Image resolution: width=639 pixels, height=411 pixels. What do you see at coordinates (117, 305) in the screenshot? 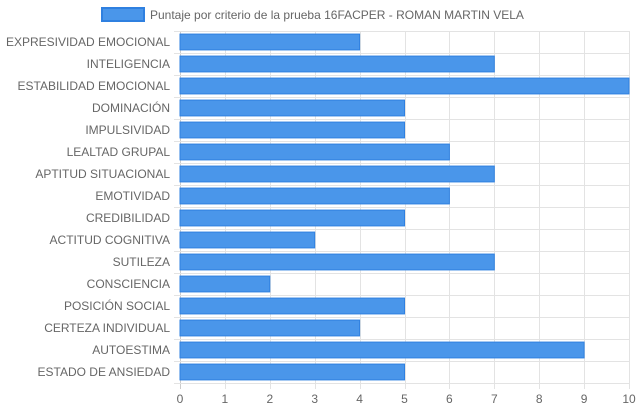
I see `category-label: POSICIÓN SOCIAL` at bounding box center [117, 305].